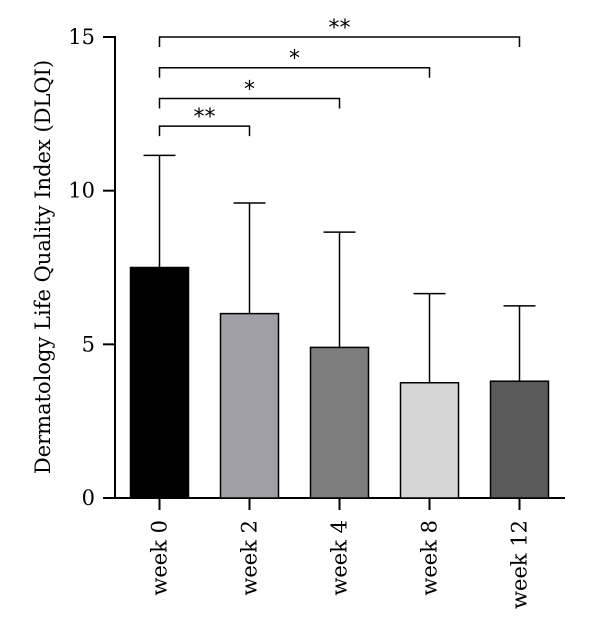  What do you see at coordinates (43, 267) in the screenshot?
I see `y-axis-label: Dermatology Life Quality Index (DLQI)` at bounding box center [43, 267].